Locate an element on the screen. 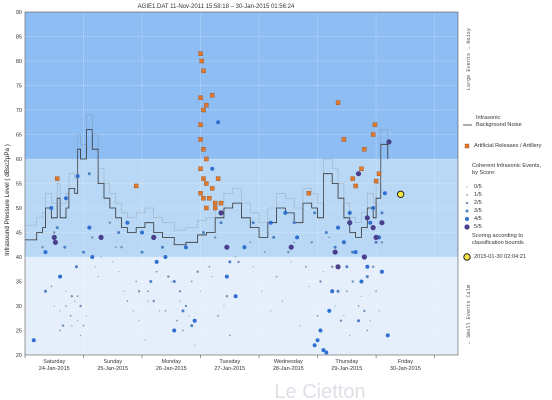 The width and height of the screenshot is (552, 400). legend-highlight-swatch is located at coordinates (467, 257).